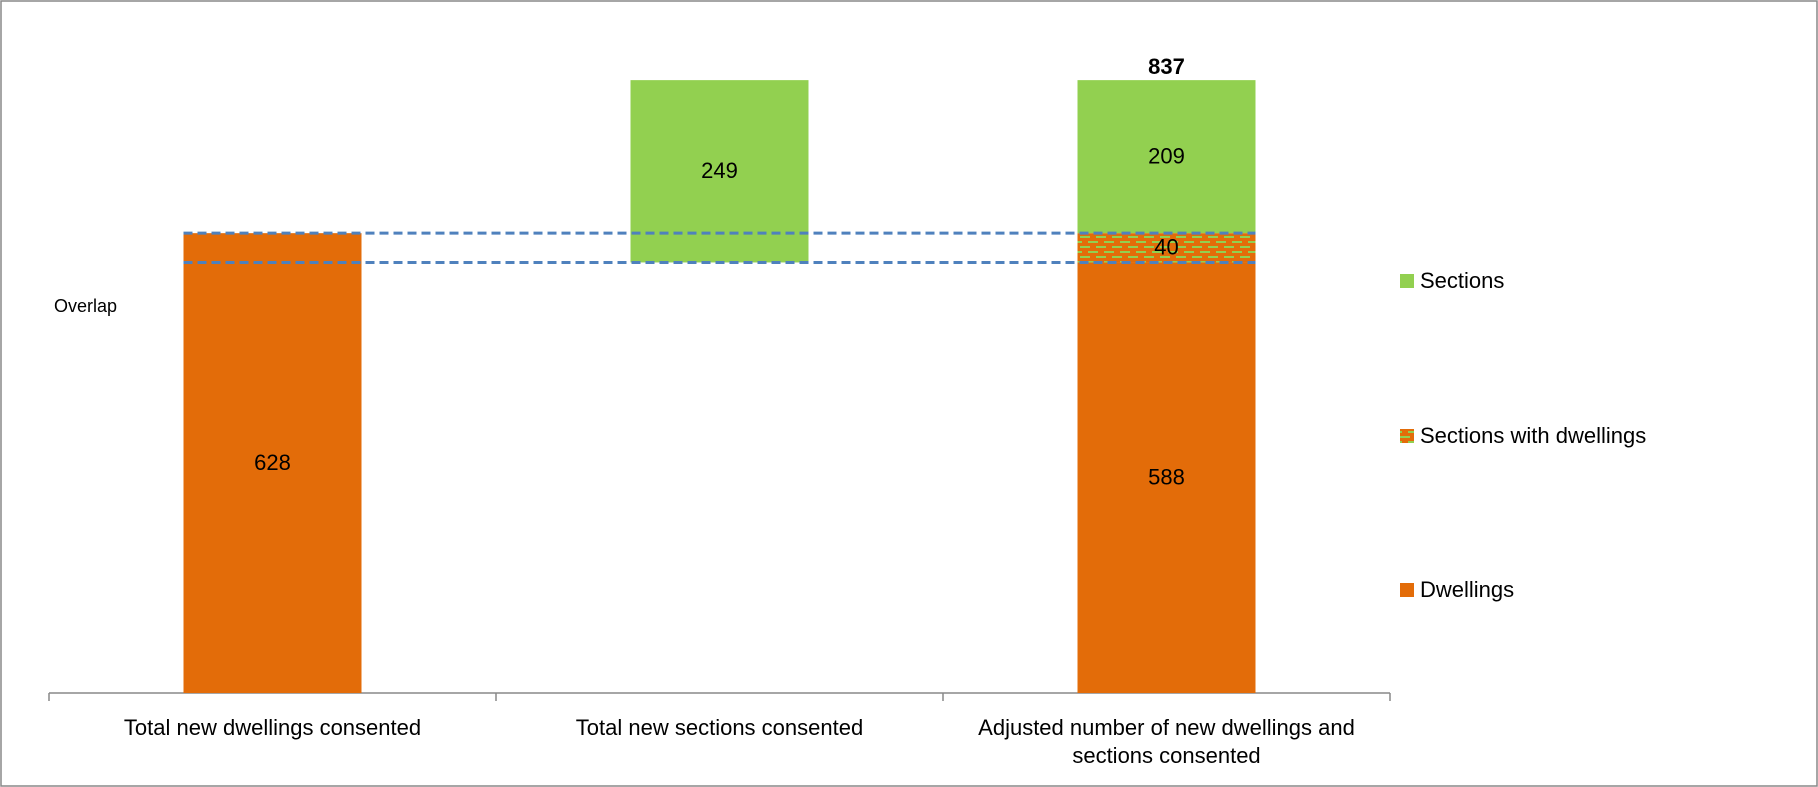 The height and width of the screenshot is (787, 1818). Describe the element at coordinates (1533, 435) in the screenshot. I see `legend-label: Sections with dwellings` at that location.